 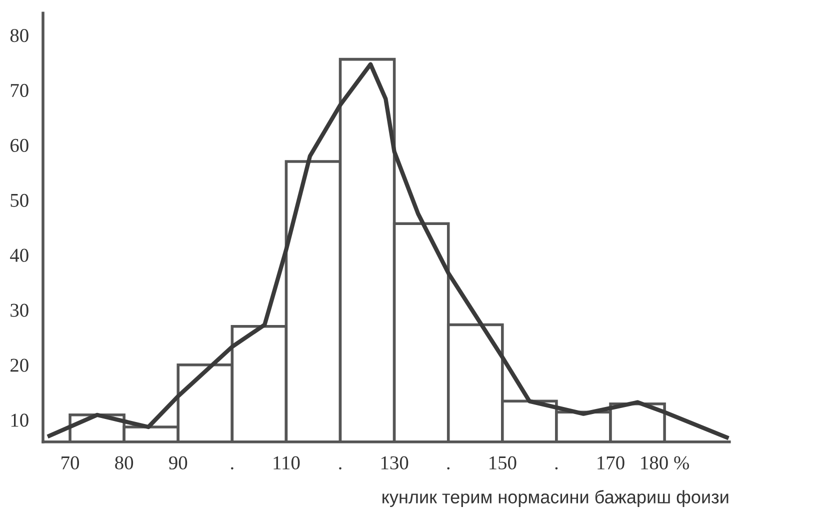 What do you see at coordinates (555, 499) in the screenshot?
I see `x-axis-title: кунлик терим нормасини бажариш фоизи` at bounding box center [555, 499].